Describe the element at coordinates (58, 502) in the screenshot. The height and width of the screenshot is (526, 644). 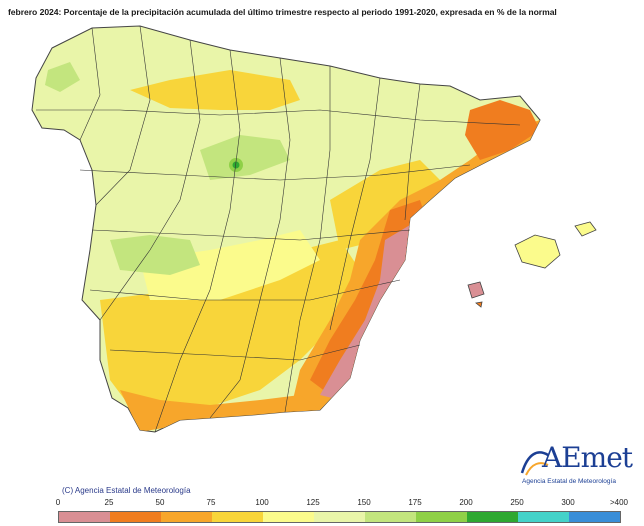
I see `legend-label: 0` at that location.